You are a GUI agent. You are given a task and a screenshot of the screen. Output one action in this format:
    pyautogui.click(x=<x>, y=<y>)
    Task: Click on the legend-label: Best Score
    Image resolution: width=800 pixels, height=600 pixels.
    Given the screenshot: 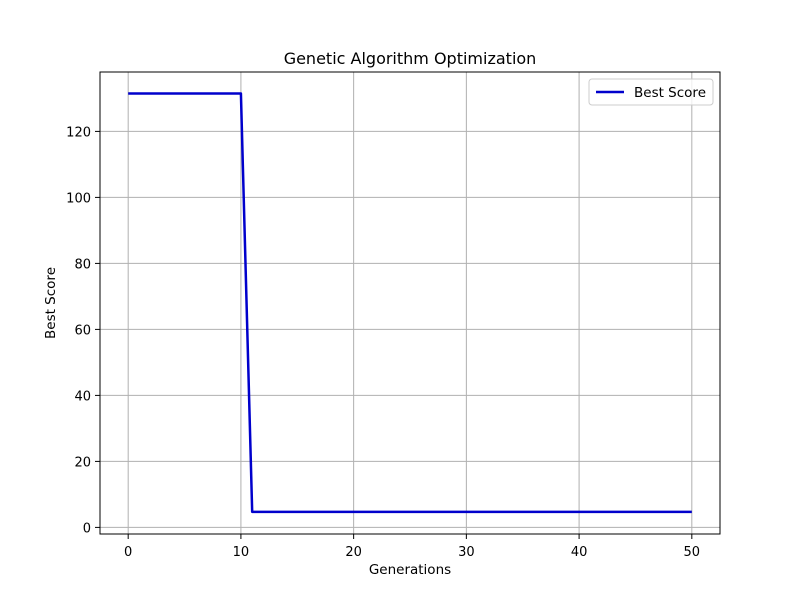 What is the action you would take?
    pyautogui.click(x=670, y=93)
    